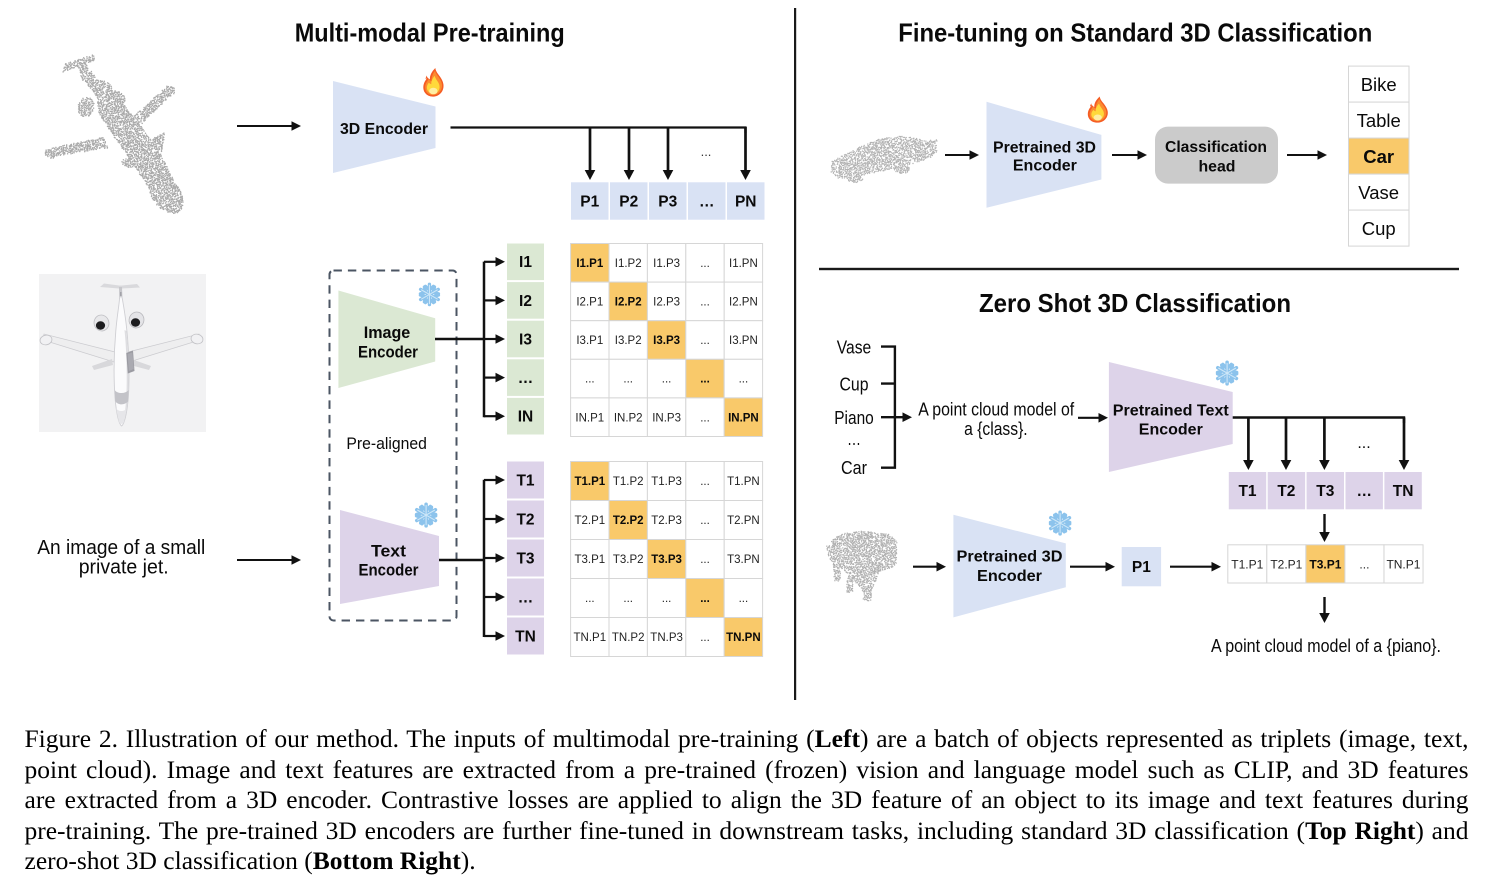  Describe the element at coordinates (743, 482) in the screenshot. I see `svg-text: T1.PN` at that location.